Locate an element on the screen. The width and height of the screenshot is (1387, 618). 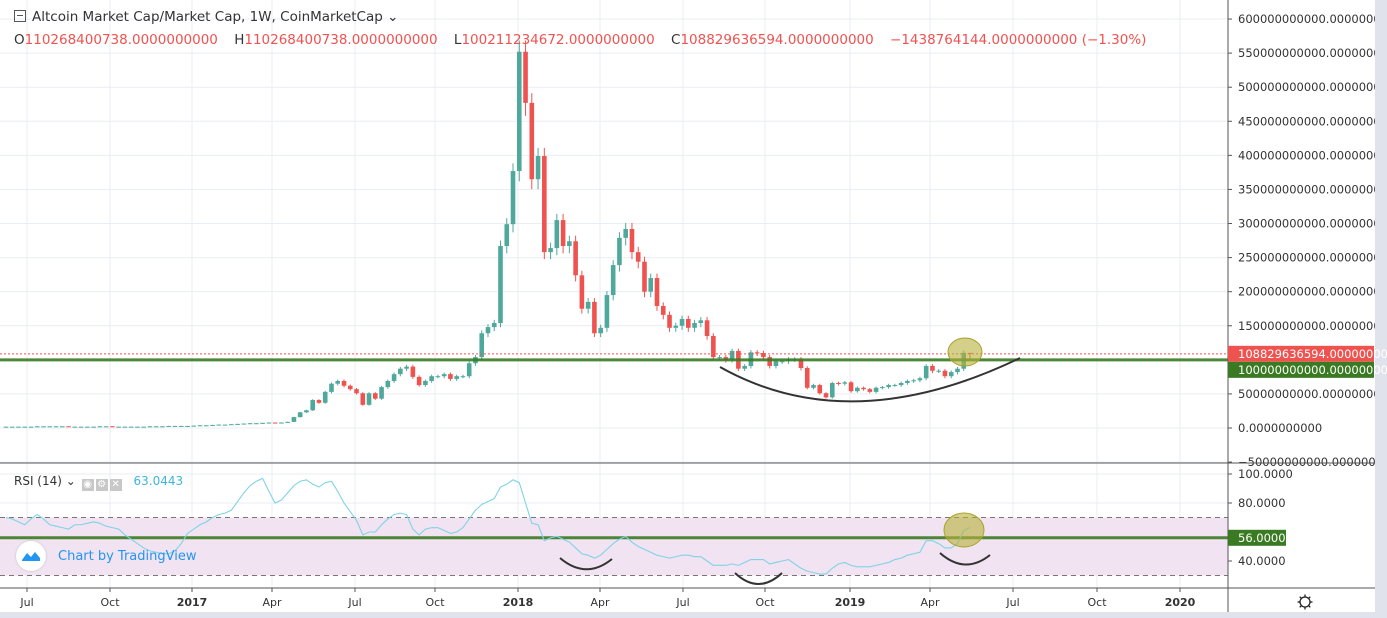
price-tick-label: 250000000000.0000000000 is located at coordinates (1312, 258).